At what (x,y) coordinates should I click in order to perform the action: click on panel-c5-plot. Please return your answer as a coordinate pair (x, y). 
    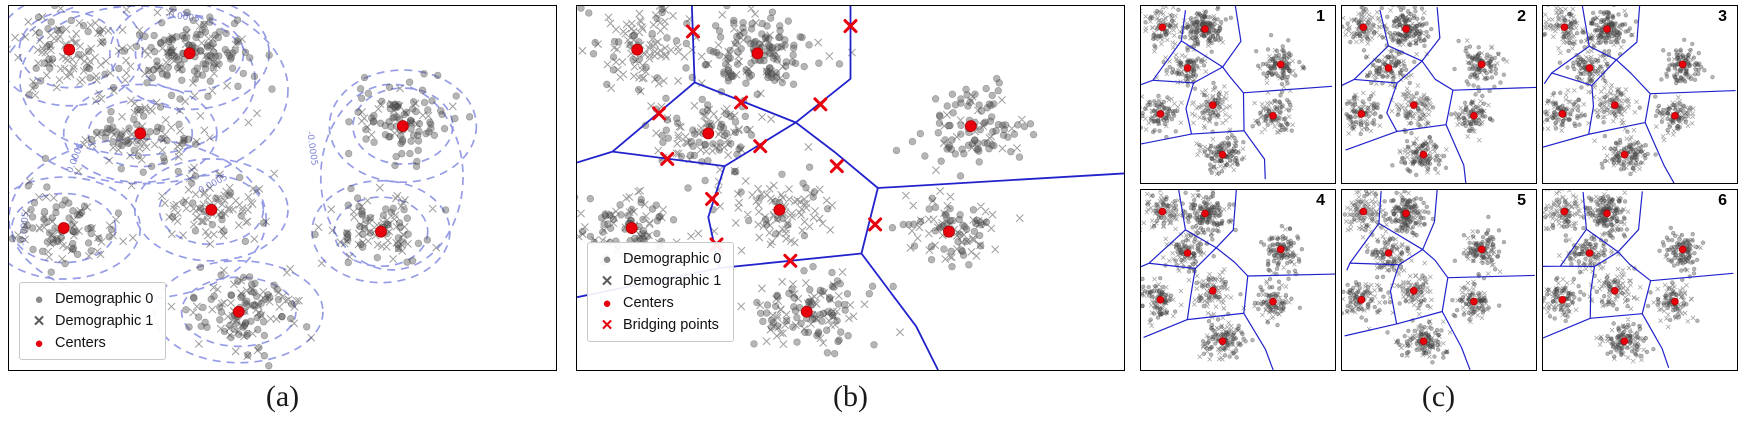
    Looking at the image, I should click on (1438, 280).